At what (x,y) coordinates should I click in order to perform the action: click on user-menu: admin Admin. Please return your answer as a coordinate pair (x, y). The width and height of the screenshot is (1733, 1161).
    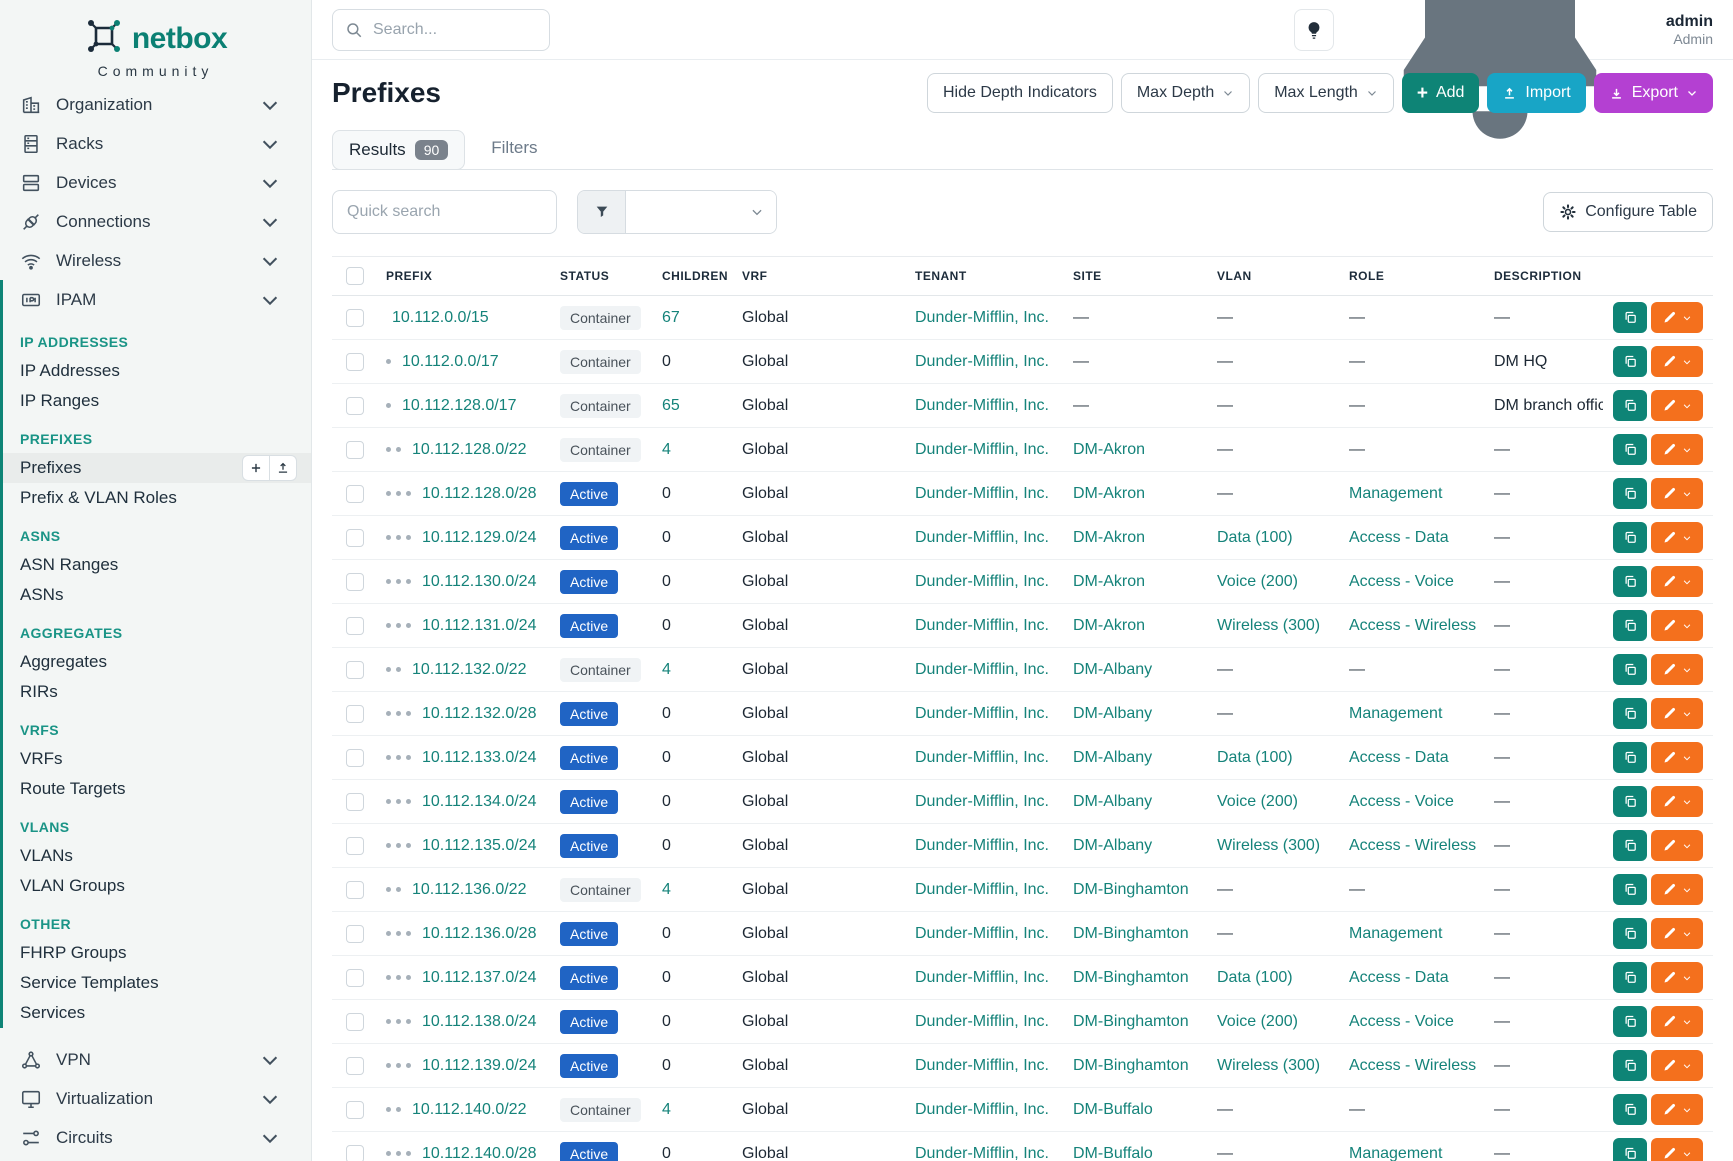
    Looking at the image, I should click on (1689, 30).